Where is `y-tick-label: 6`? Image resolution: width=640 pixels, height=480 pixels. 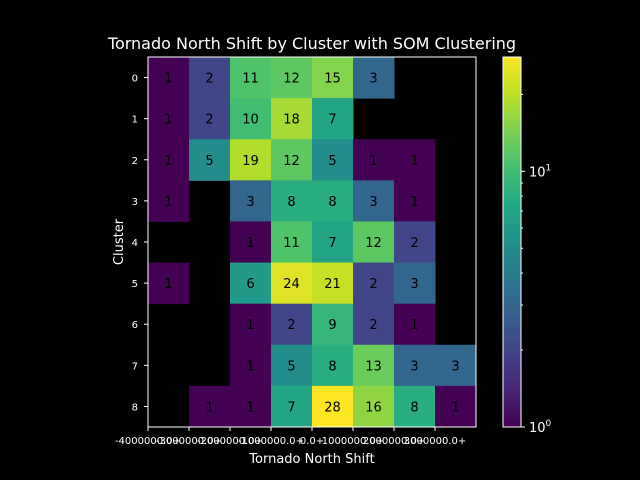
y-tick-label: 6 is located at coordinates (135, 325).